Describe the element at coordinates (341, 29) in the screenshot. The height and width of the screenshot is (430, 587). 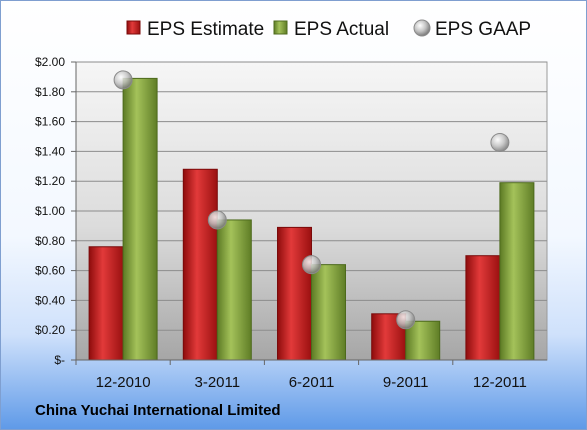
I see `legend-label: EPS Actual` at that location.